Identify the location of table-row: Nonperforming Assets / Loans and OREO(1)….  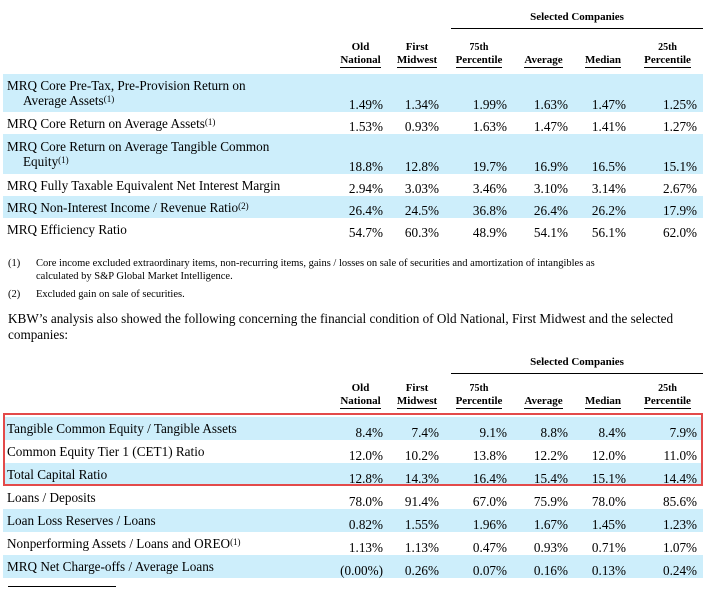
(352, 545).